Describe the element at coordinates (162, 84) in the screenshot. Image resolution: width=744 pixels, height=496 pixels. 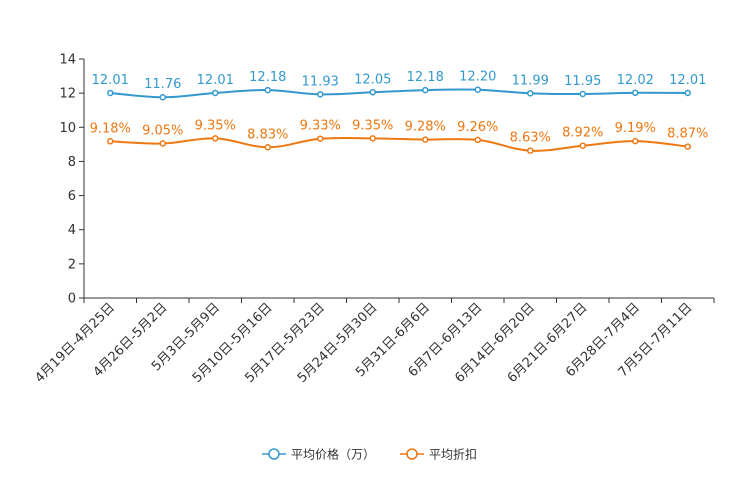
I see `data-label: 11.76` at that location.